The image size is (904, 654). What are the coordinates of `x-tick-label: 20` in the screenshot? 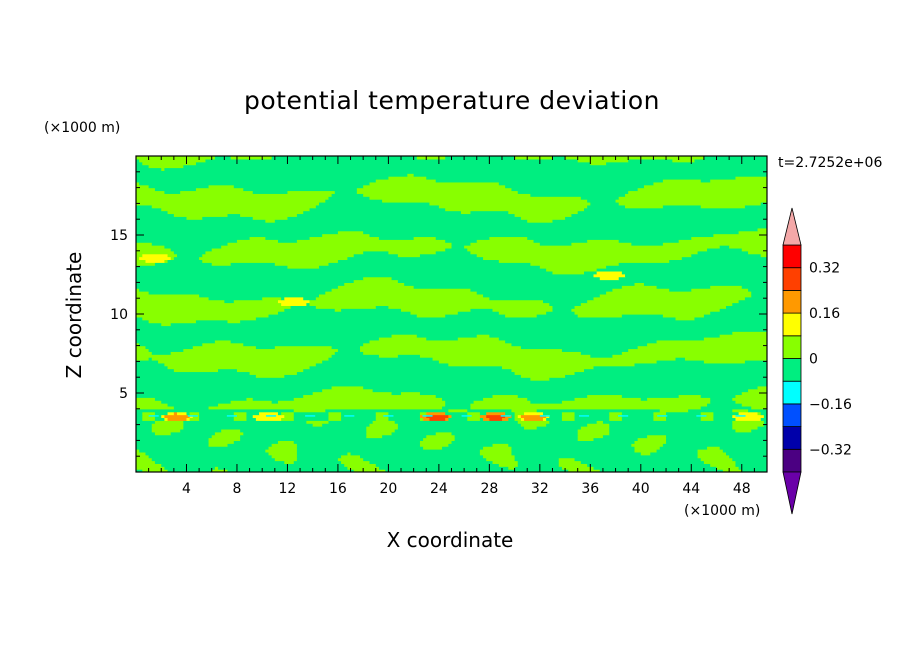 It's located at (388, 489).